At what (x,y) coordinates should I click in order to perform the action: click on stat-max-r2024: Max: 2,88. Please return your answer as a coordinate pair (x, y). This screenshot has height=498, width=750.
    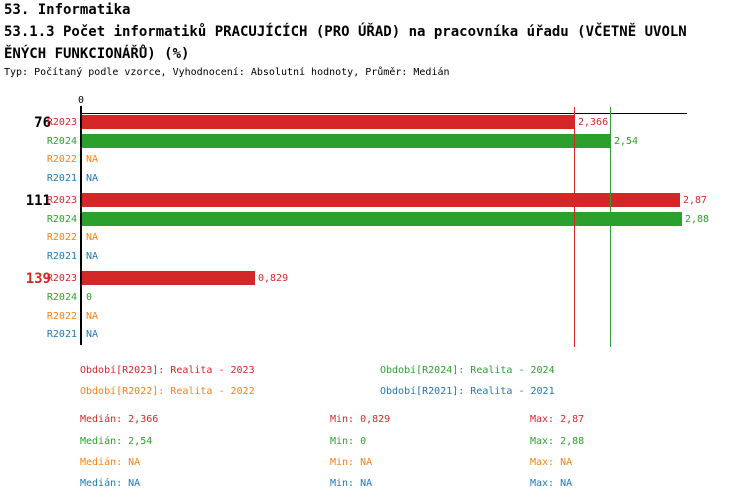
    Looking at the image, I should click on (557, 441).